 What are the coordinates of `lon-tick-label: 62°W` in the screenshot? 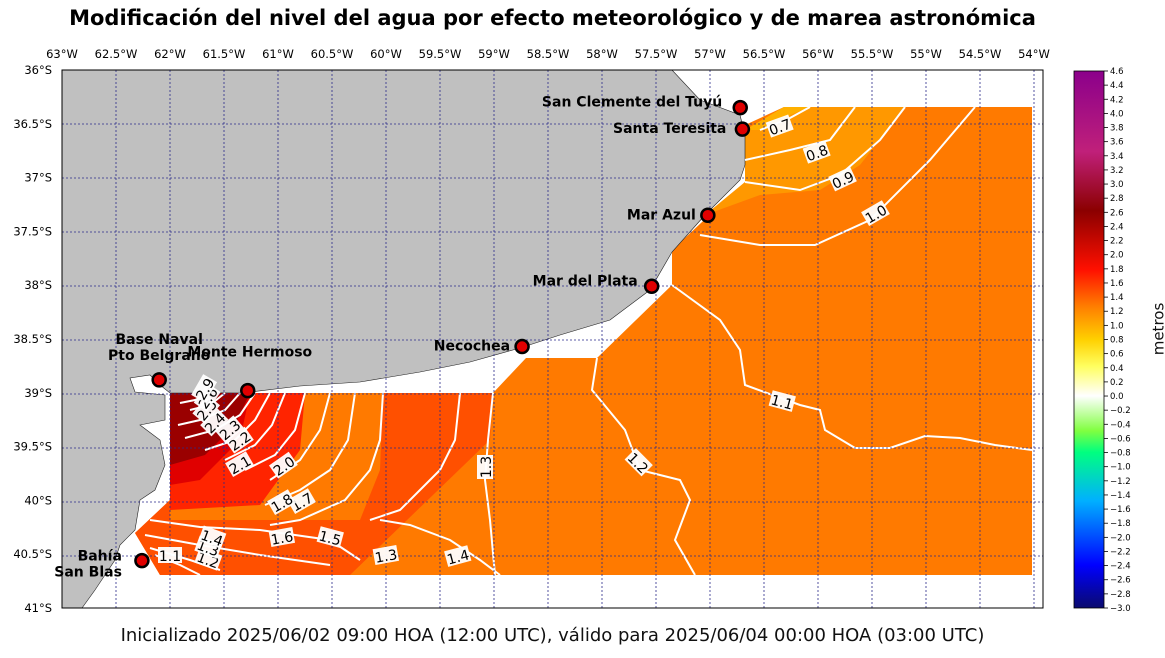 It's located at (170, 54).